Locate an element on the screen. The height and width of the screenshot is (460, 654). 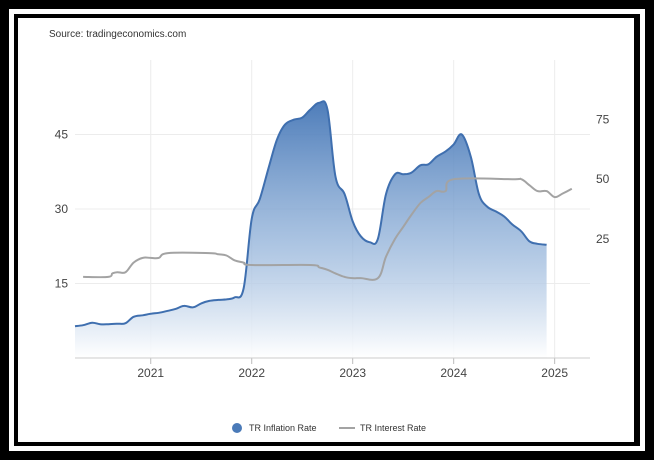
legend-label-interest: TR Interest Rate is located at coordinates (393, 428).